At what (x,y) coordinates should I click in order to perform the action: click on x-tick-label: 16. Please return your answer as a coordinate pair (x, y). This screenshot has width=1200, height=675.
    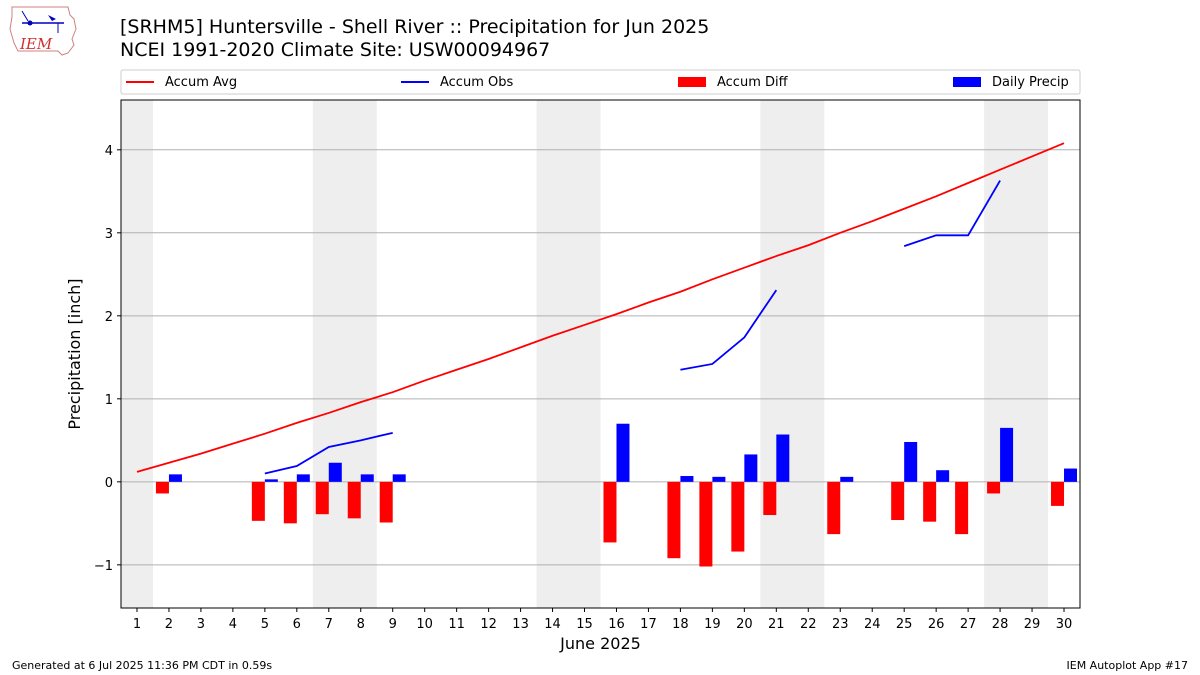
    Looking at the image, I should click on (616, 624).